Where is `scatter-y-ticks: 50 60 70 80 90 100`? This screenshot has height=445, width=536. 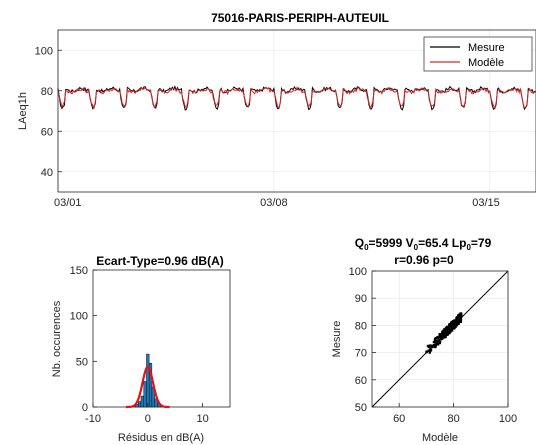
scatter-y-ticks: 50 60 70 80 90 100 is located at coordinates (362, 340).